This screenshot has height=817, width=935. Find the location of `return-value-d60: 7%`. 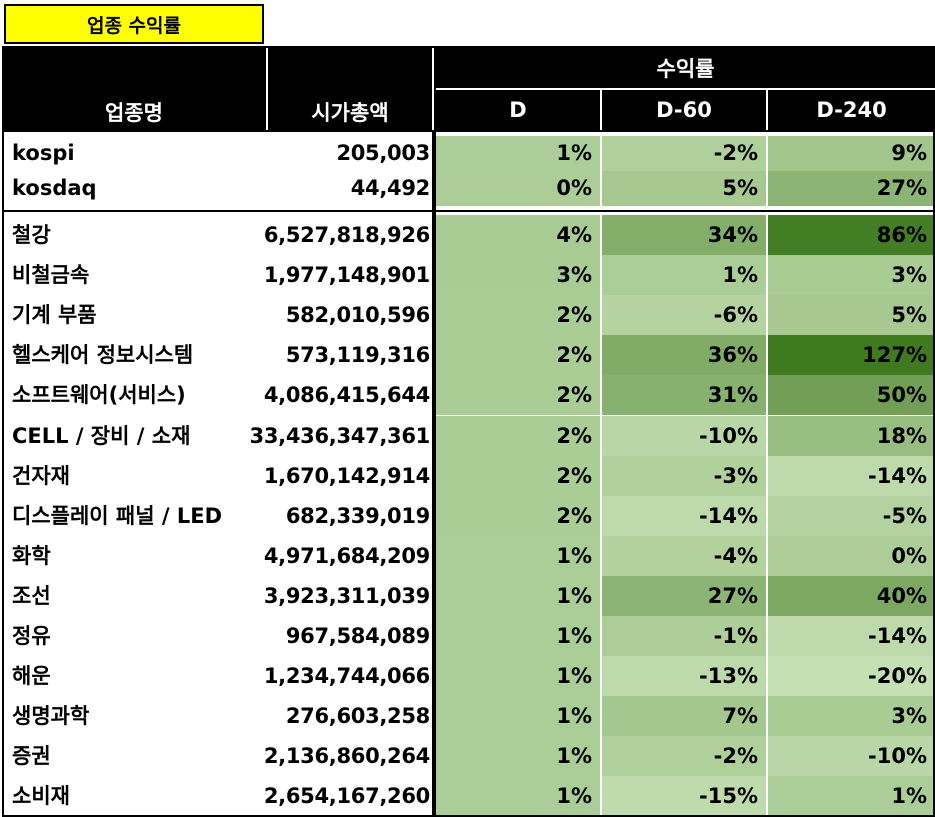

return-value-d60: 7% is located at coordinates (740, 716).